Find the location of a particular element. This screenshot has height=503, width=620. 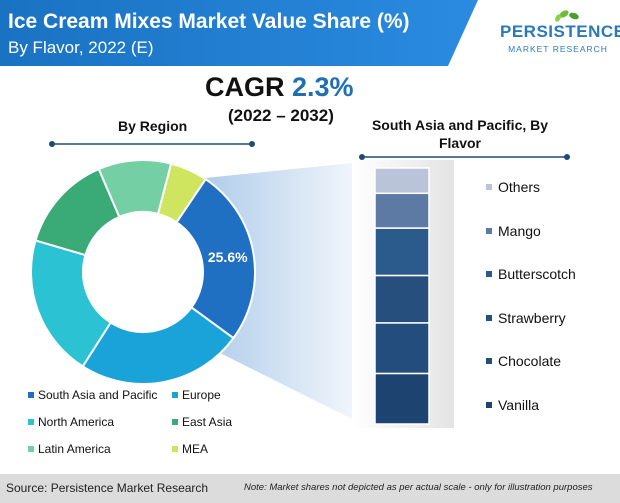

legend-item-latin-america: Latin America is located at coordinates (69, 449).